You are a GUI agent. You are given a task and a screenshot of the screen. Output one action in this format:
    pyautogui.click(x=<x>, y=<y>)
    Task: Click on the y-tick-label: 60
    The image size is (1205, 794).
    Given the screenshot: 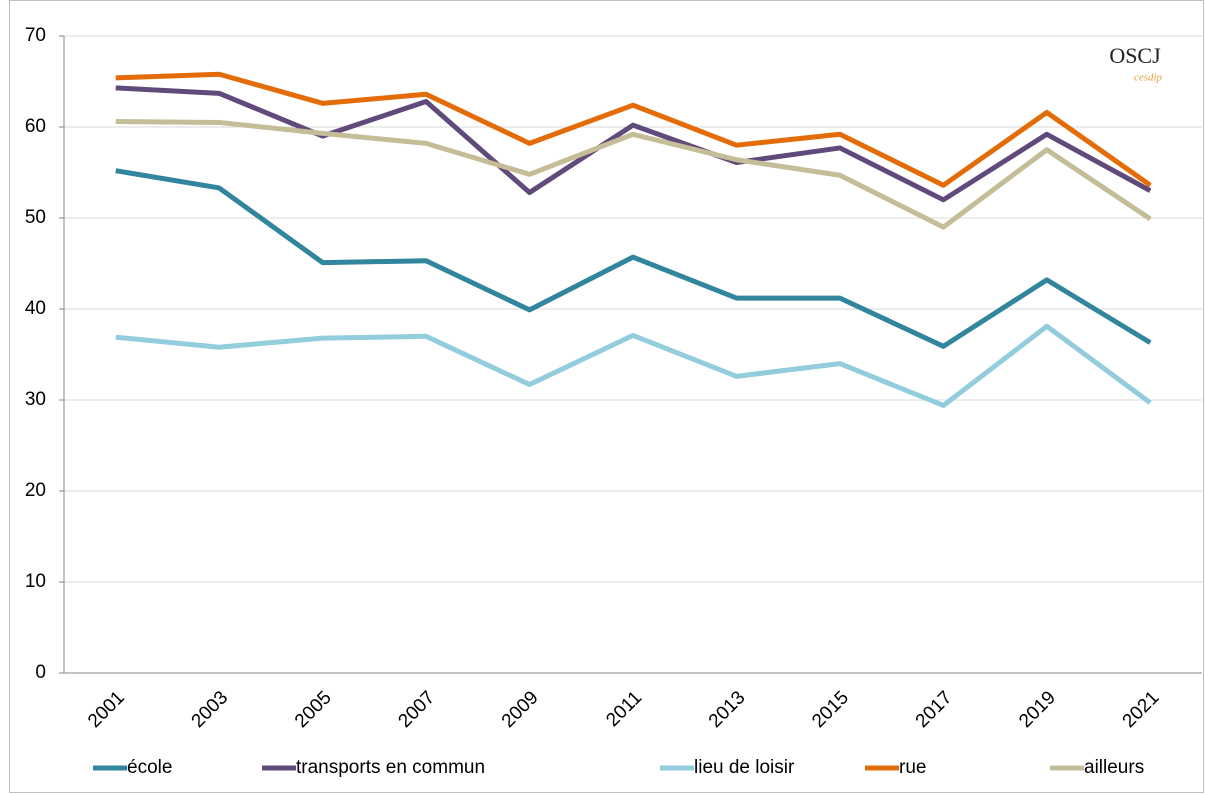 What is the action you would take?
    pyautogui.click(x=35, y=126)
    